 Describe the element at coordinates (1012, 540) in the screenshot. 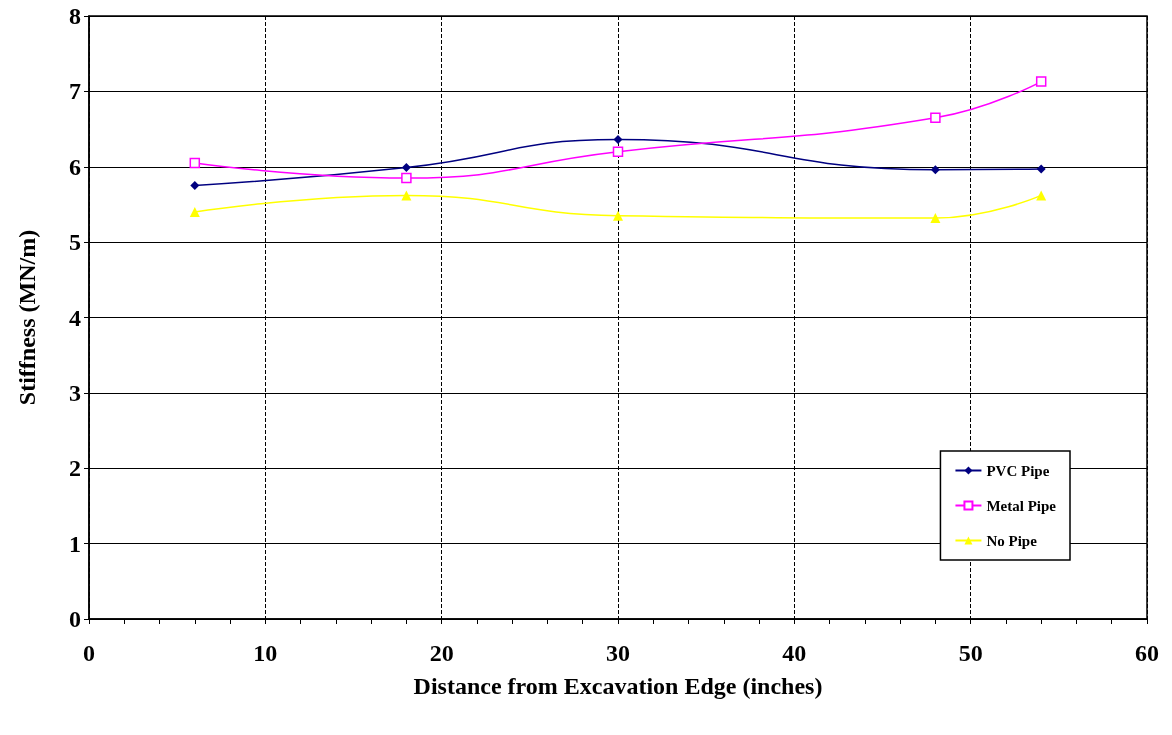

I see `legend-label: No Pipe` at that location.